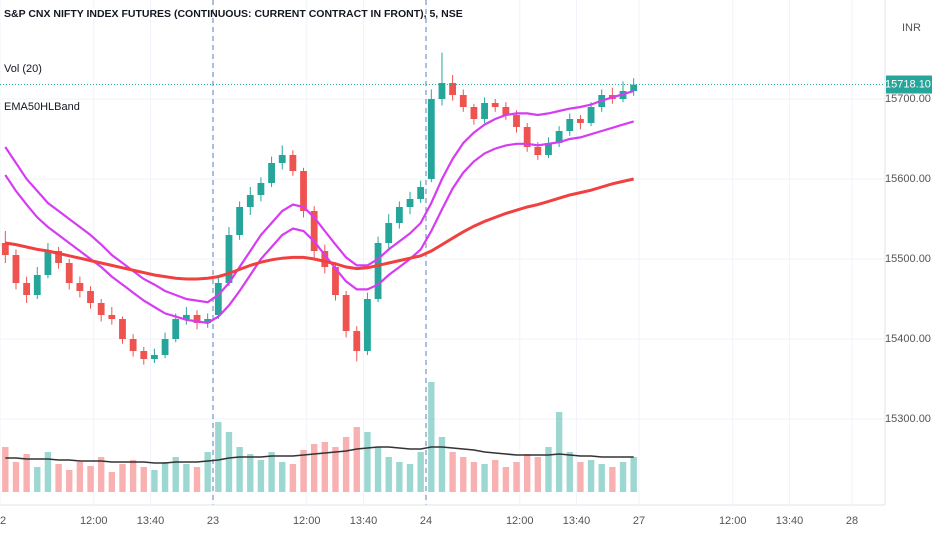  What do you see at coordinates (42, 107) in the screenshot?
I see `indicator-label: EMA50HLBand` at bounding box center [42, 107].